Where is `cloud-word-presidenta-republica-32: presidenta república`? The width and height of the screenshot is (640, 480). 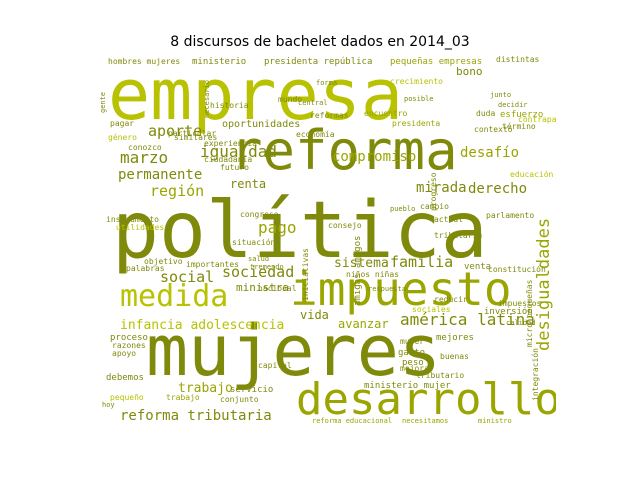
cloud-word-presidenta-republica-32: presidenta república is located at coordinates (318, 62).